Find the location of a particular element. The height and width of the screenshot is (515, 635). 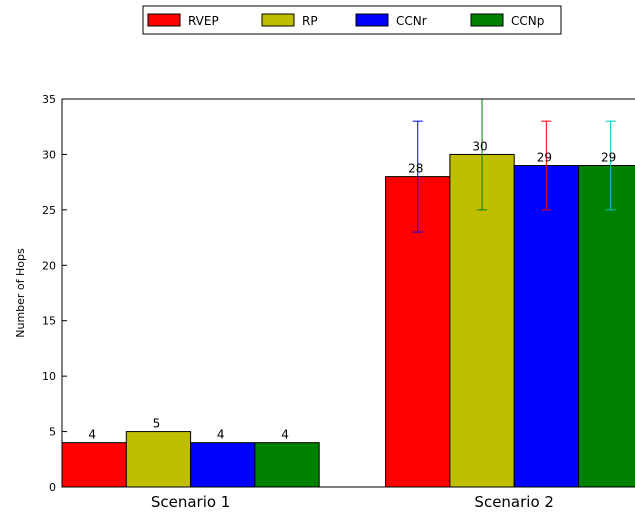

legend-label-ccnp: CCNp is located at coordinates (527, 21).